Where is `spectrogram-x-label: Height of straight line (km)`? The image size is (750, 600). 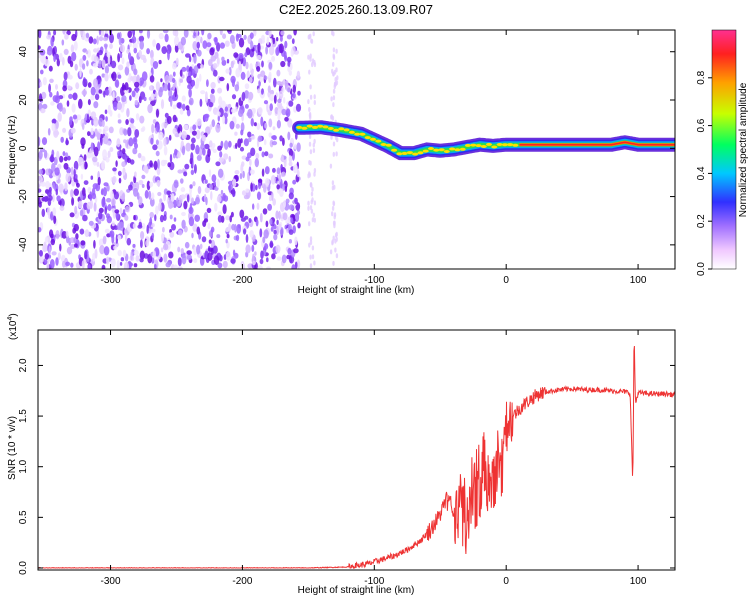
spectrogram-x-label: Height of straight line (km) is located at coordinates (356, 290).